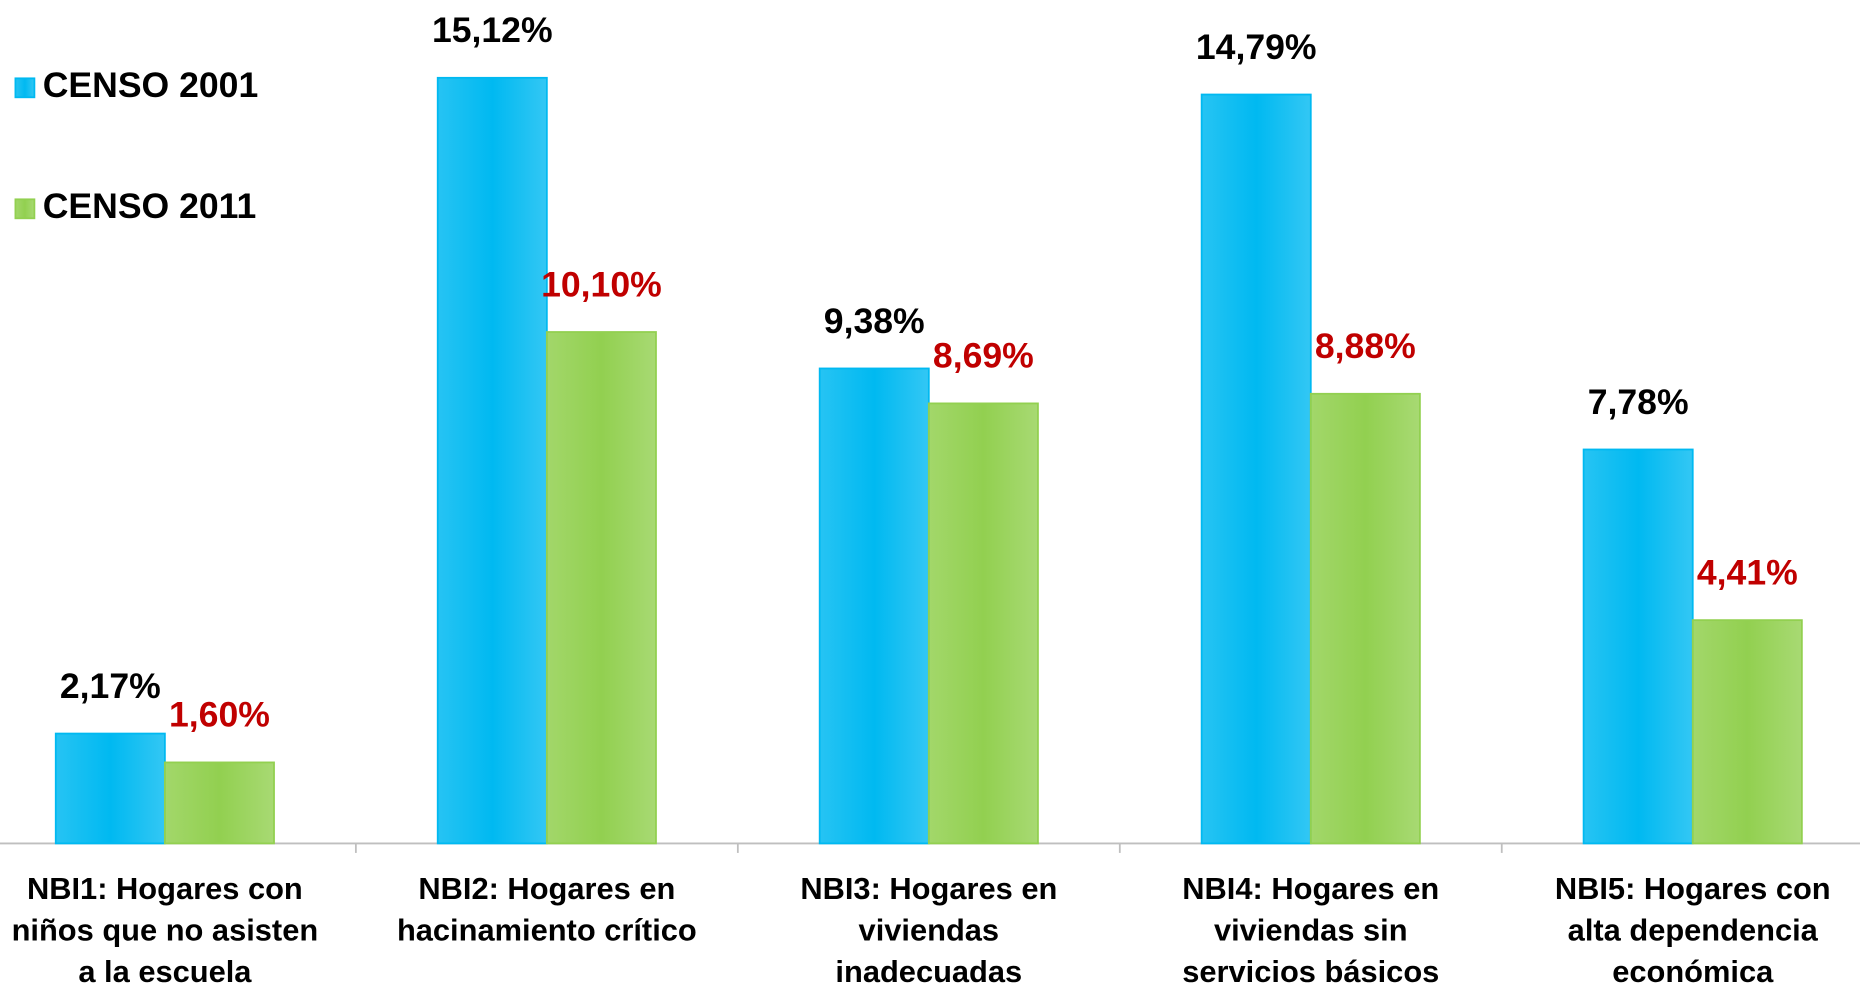  Describe the element at coordinates (929, 930) in the screenshot. I see `x-tick-label: viviendas` at that location.